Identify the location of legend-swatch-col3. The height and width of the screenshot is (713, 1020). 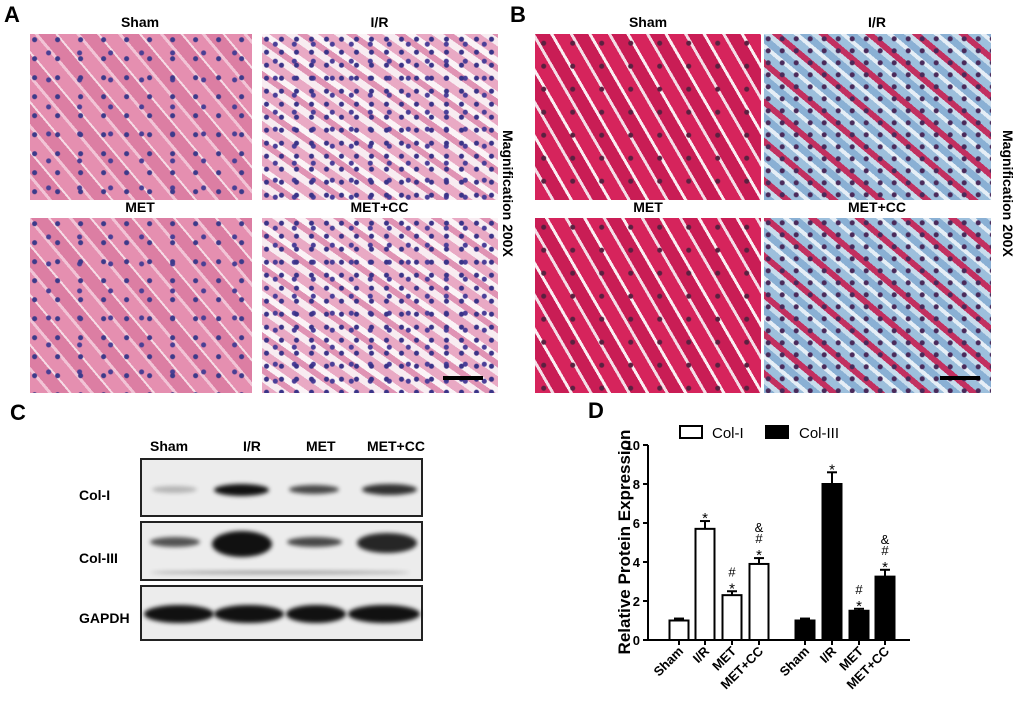
(777, 432).